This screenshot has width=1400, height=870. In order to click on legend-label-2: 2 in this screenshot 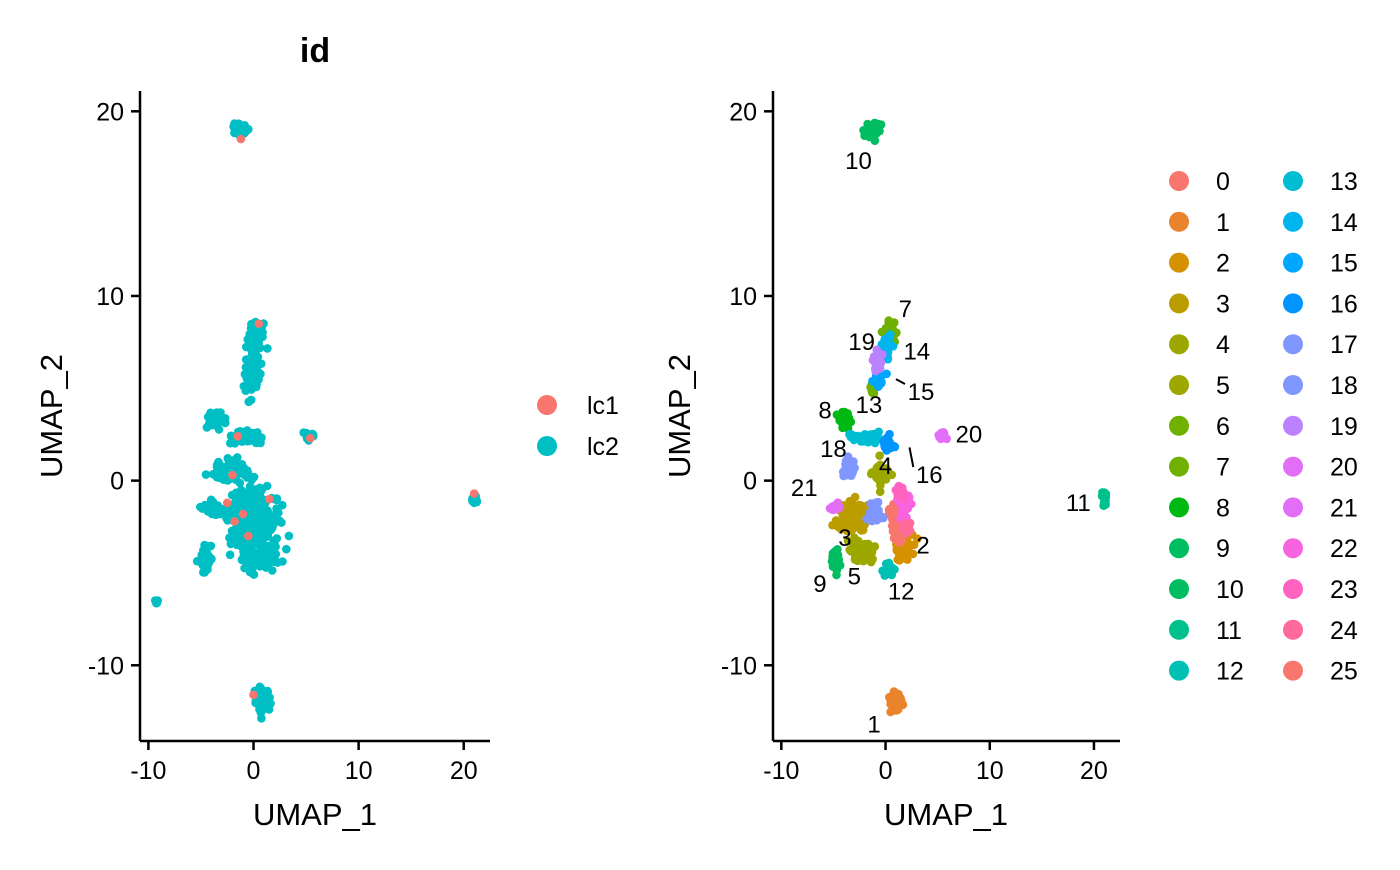, I will do `click(1223, 264)`.